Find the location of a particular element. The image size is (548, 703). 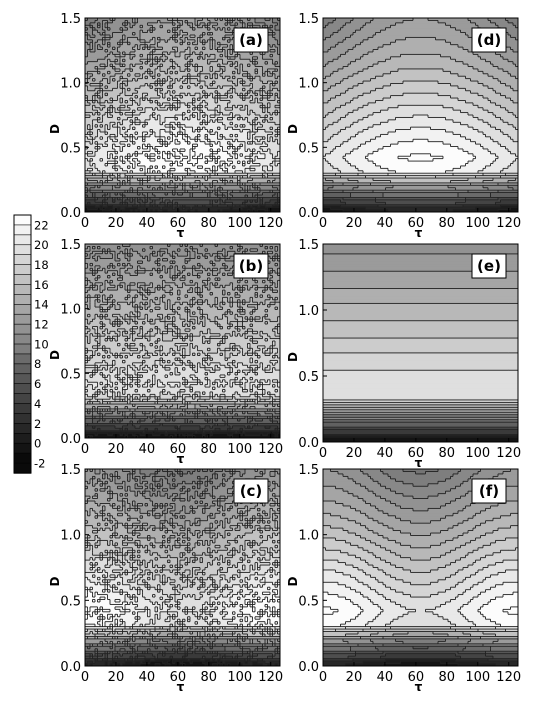

colorbar-tick-label: 16 is located at coordinates (41, 285).